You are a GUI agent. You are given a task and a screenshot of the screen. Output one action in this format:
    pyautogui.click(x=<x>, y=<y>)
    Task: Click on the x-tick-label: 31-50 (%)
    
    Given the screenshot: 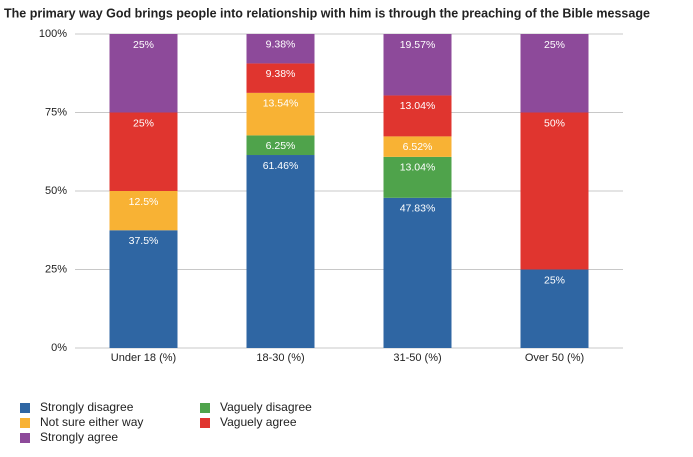 What is the action you would take?
    pyautogui.click(x=417, y=358)
    